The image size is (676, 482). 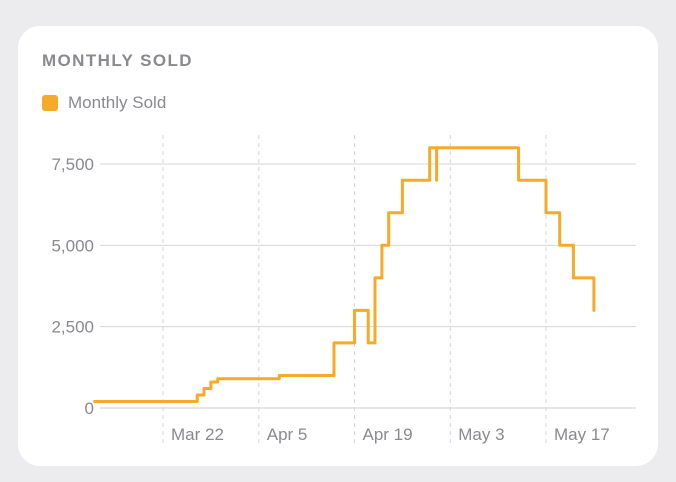 What do you see at coordinates (287, 434) in the screenshot?
I see `x-tick-label: Apr 5` at bounding box center [287, 434].